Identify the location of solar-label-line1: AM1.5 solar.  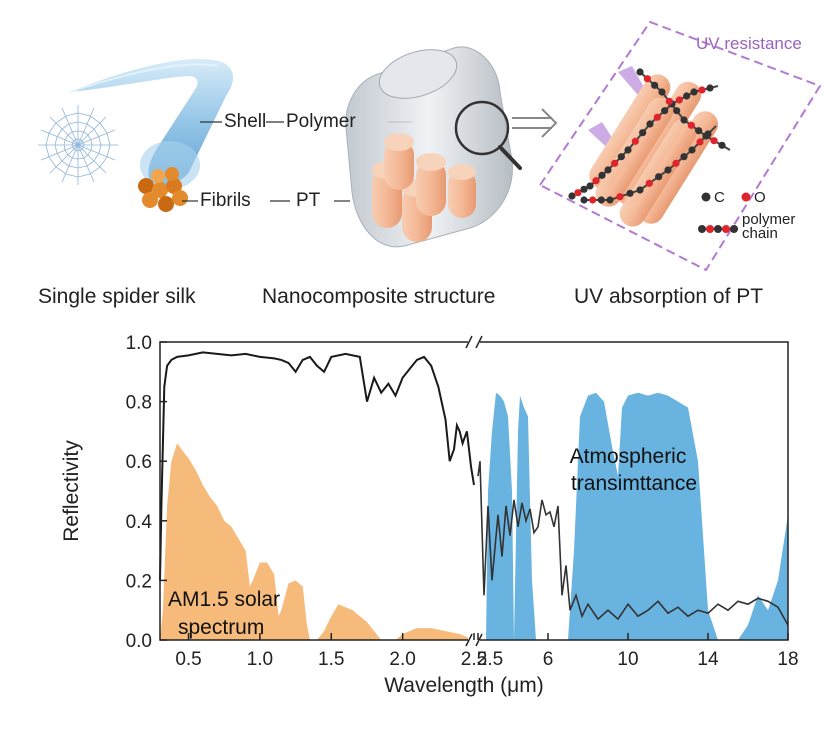
(224, 599).